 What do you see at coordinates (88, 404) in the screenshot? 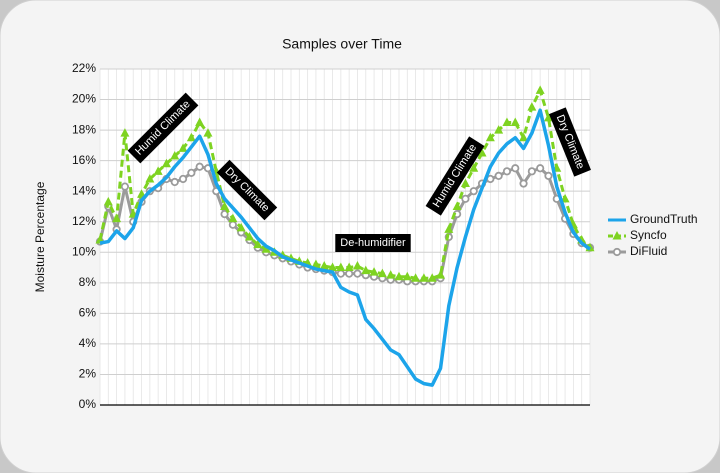
I see `y-tick-label: 0%` at bounding box center [88, 404].